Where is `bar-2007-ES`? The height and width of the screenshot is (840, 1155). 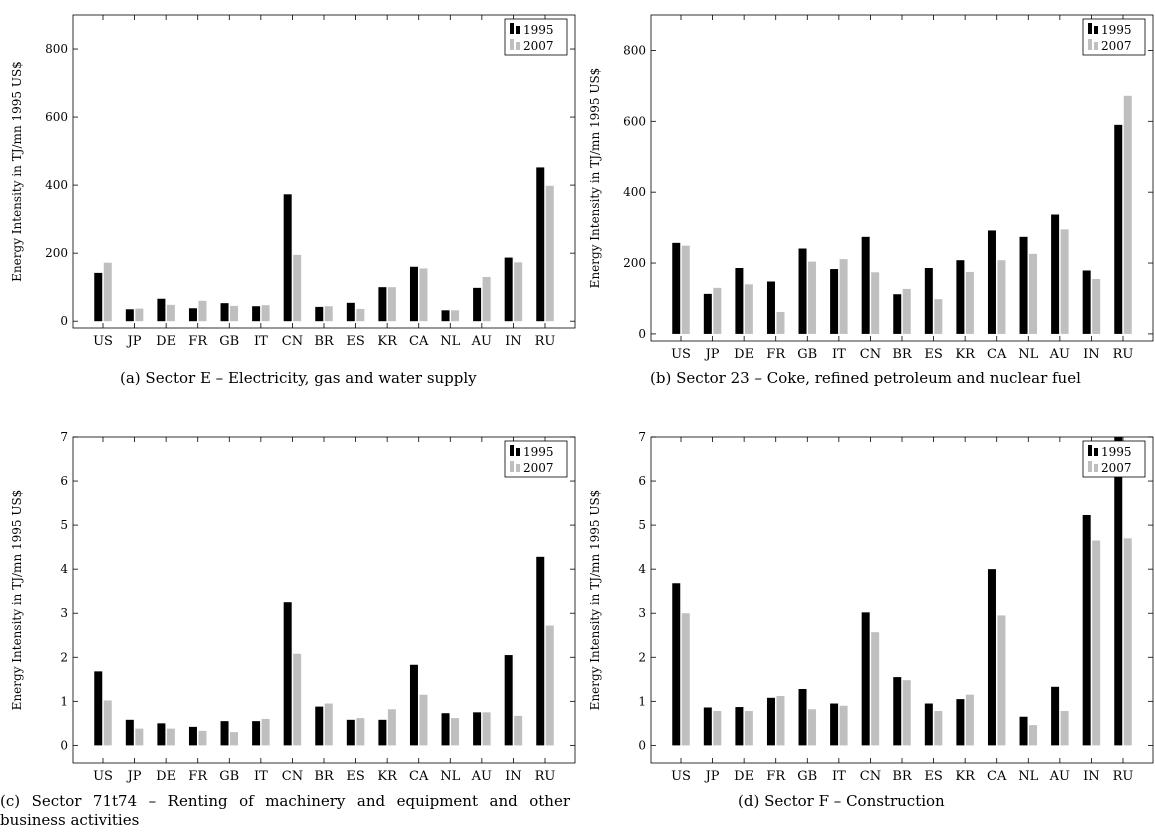 bar-2007-ES is located at coordinates (360, 315).